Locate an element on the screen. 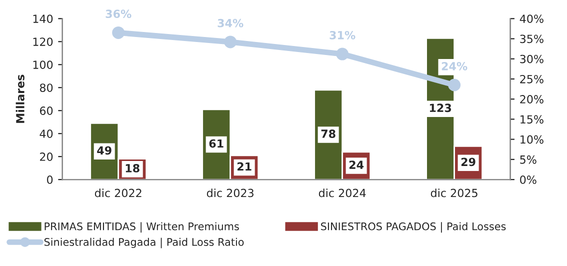  x-tick-label: dic 2025 is located at coordinates (454, 193).